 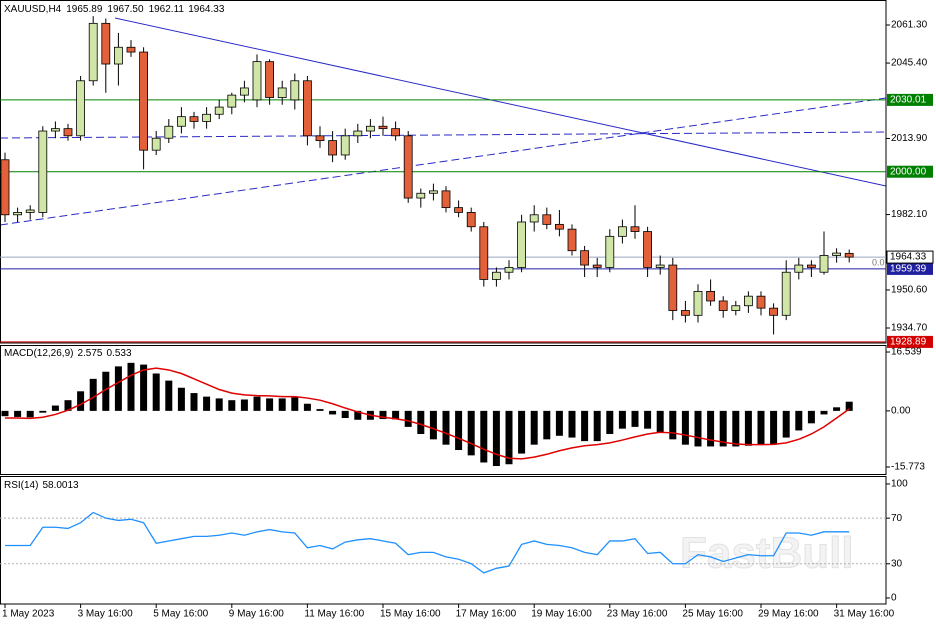 I want to click on macd-signal-line, so click(x=427, y=413).